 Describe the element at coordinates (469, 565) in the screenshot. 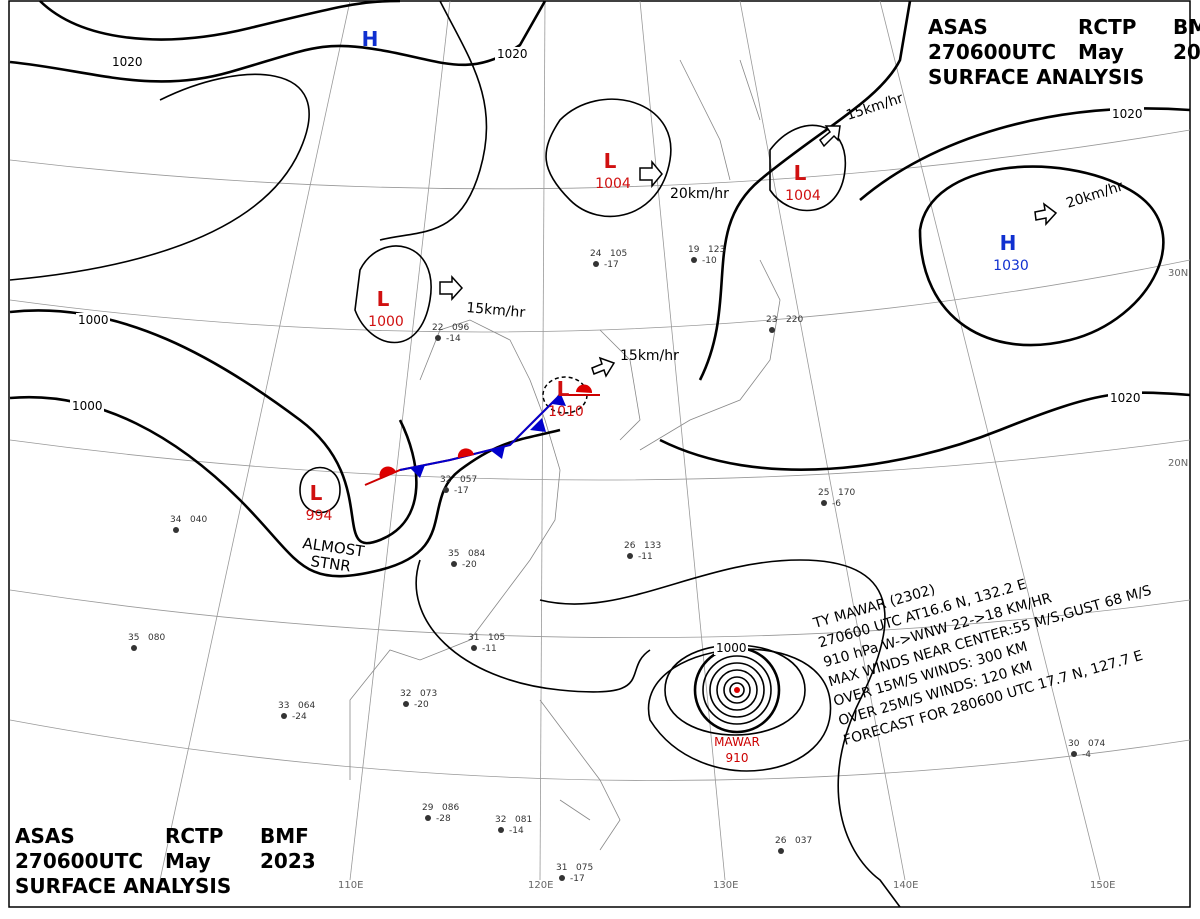

I see `station-tendency: -20` at that location.